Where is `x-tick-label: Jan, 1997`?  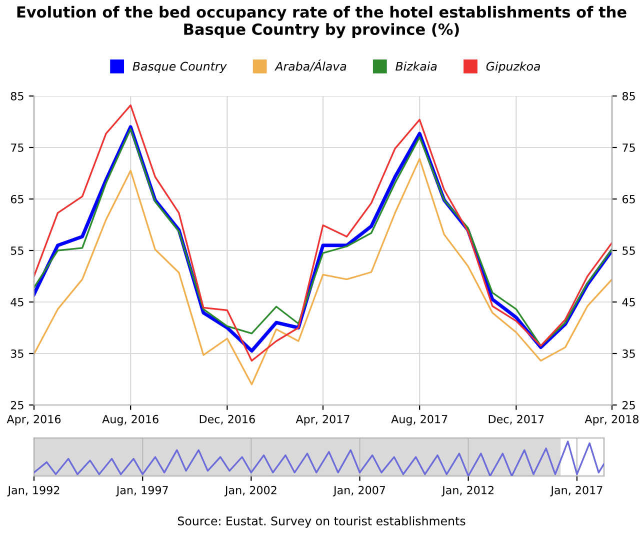
x-tick-label: Jan, 1997 is located at coordinates (142, 491).